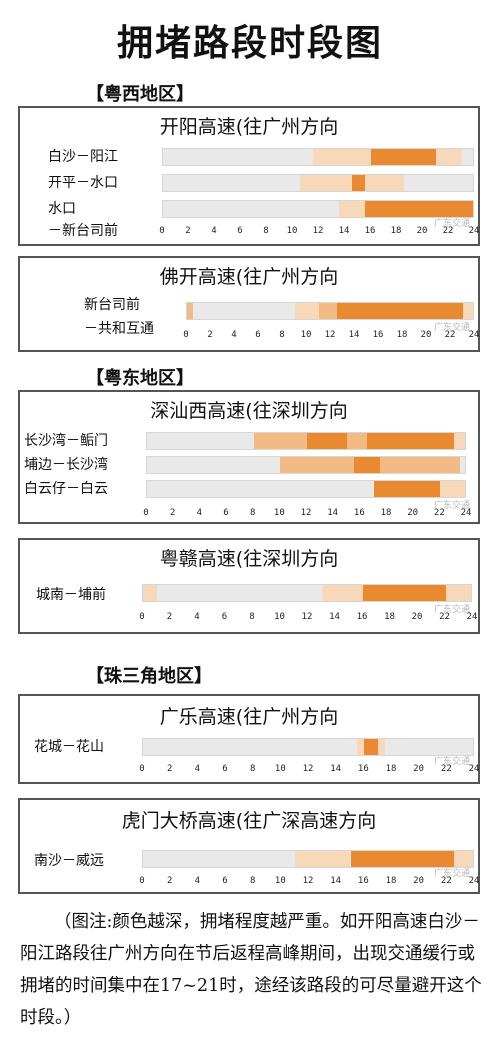 The height and width of the screenshot is (1052, 500). What do you see at coordinates (83, 231) in the screenshot?
I see `row-label-continued: －新台司前` at bounding box center [83, 231].